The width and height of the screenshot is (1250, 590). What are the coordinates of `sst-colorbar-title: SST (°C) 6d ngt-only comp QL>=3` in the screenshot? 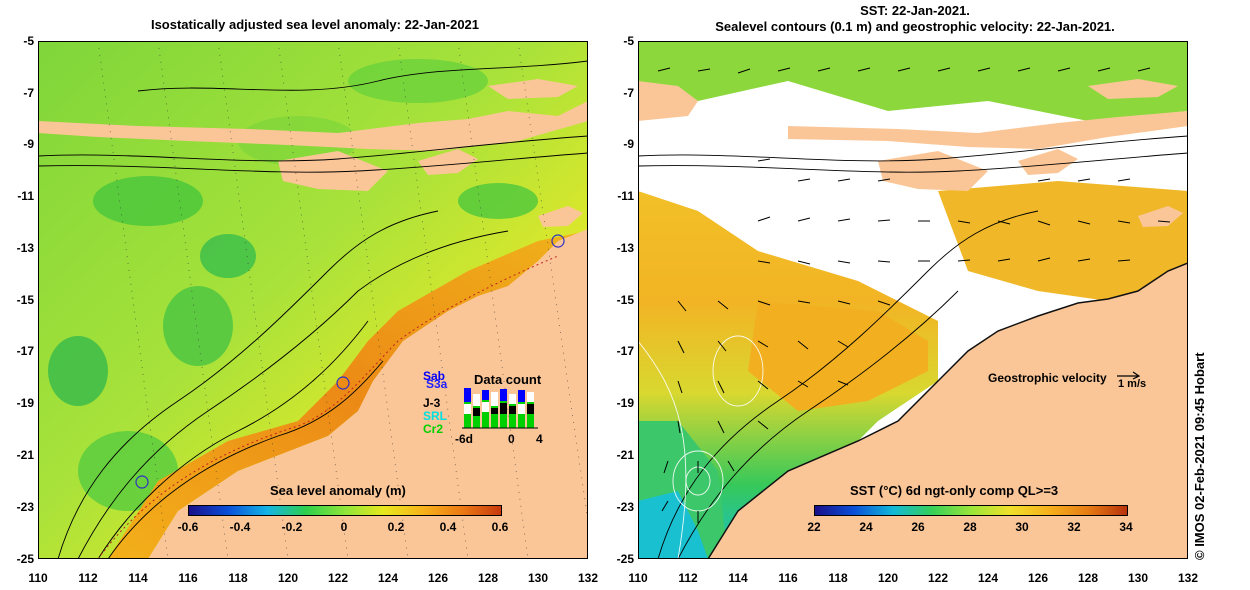 It's located at (954, 490).